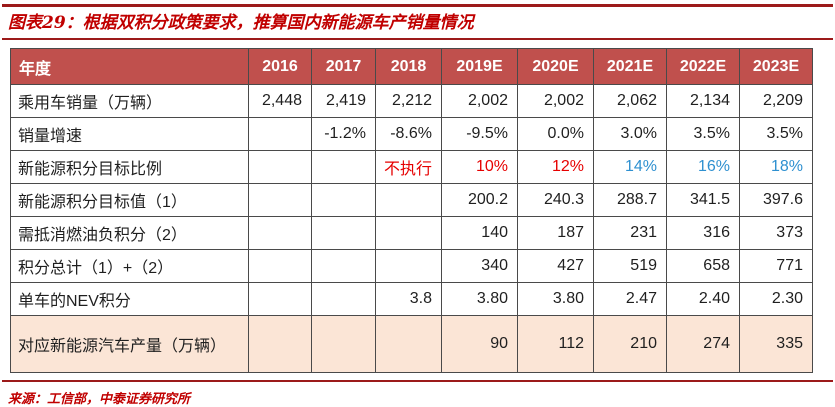 This screenshot has width=835, height=407. I want to click on cell-value: 335, so click(776, 344).